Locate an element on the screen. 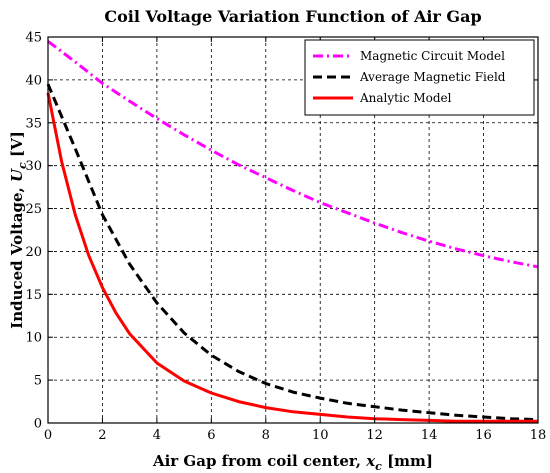  y-axis-label-var: U is located at coordinates (17, 175).